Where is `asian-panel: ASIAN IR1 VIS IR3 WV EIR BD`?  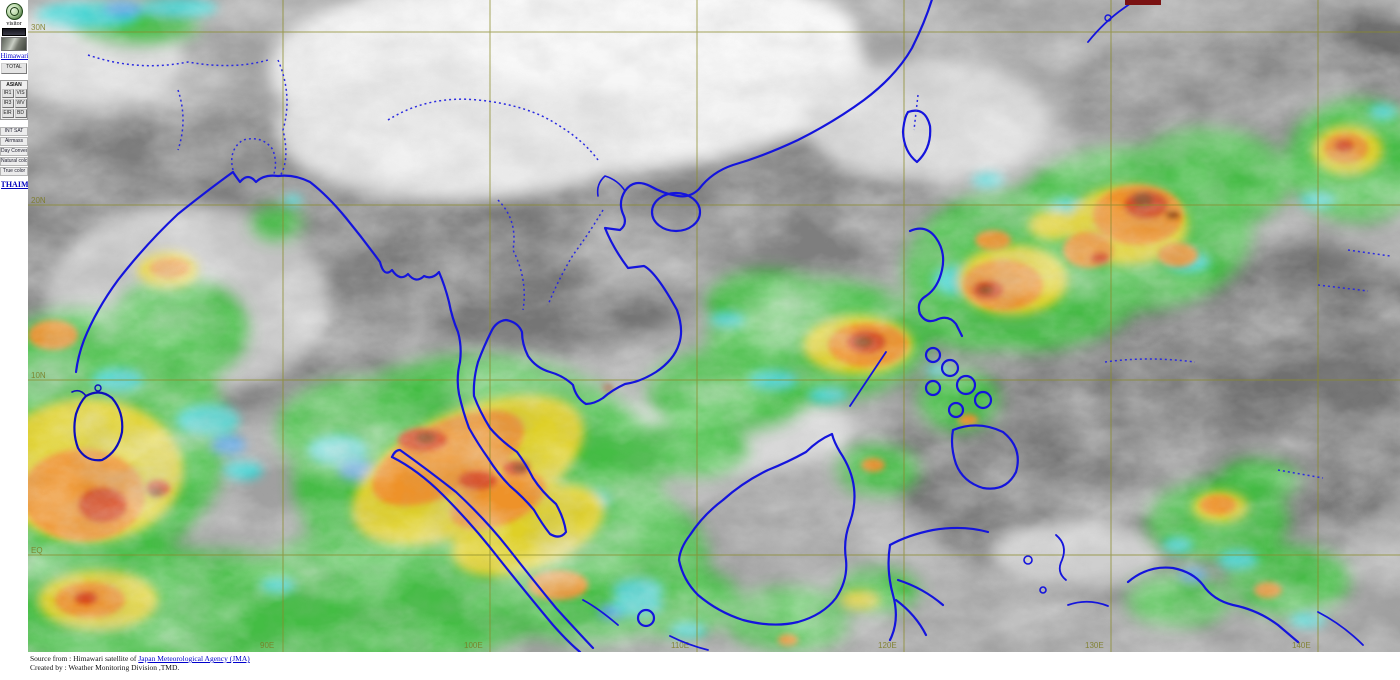
asian-panel: ASIAN IR1 VIS IR3 WV EIR BD is located at coordinates (14, 100).